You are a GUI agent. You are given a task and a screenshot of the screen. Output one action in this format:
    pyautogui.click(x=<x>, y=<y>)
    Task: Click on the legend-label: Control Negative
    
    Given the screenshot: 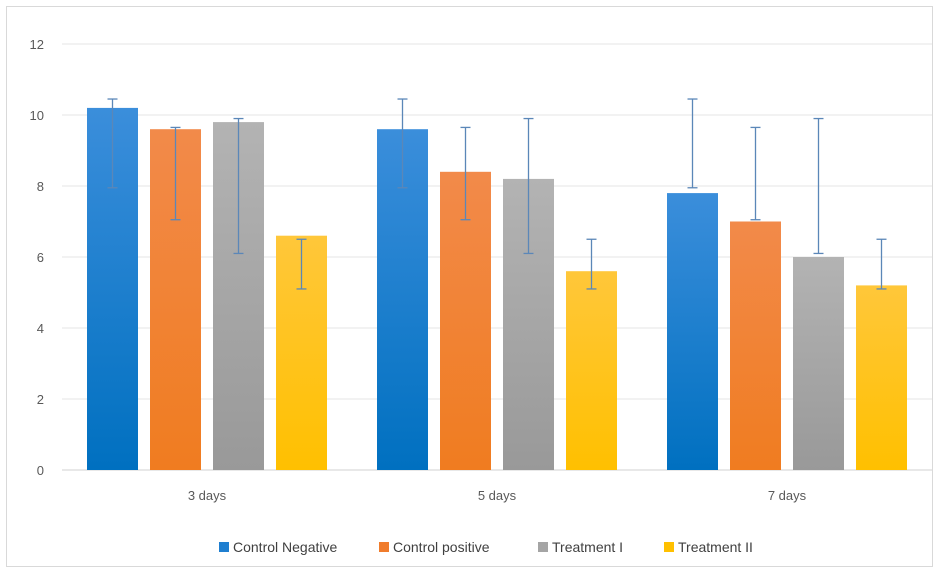 What is the action you would take?
    pyautogui.click(x=285, y=547)
    